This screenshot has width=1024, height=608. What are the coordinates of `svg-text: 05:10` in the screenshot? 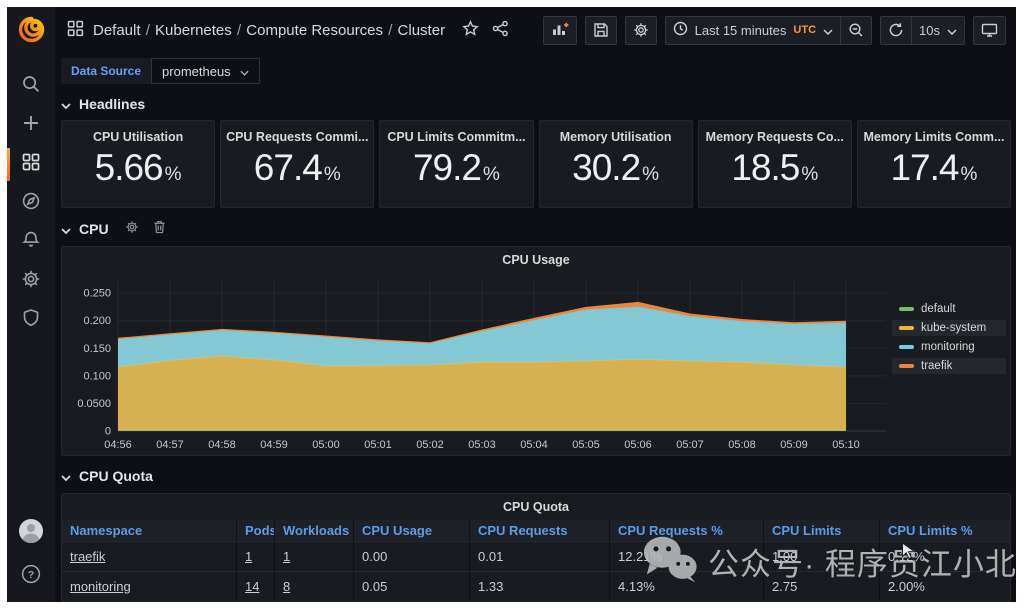 It's located at (846, 445).